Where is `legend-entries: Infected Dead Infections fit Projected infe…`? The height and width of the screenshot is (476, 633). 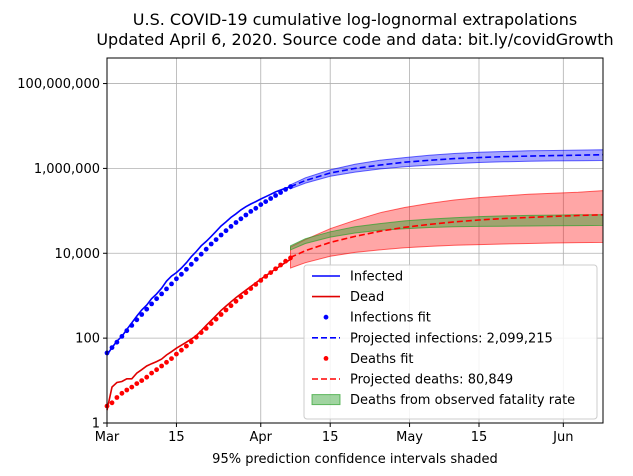 legend-entries: Infected Dead Infections fit Projected infe… is located at coordinates (443, 339).